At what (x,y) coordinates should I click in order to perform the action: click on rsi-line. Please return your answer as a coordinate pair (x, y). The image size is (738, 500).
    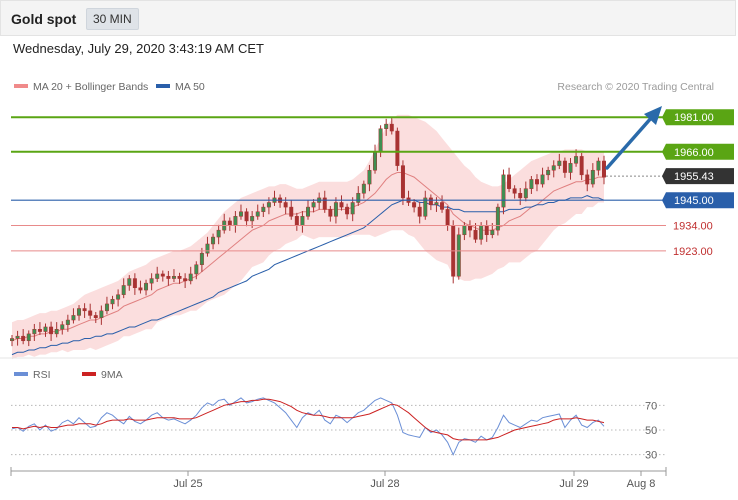
    Looking at the image, I should click on (308, 426).